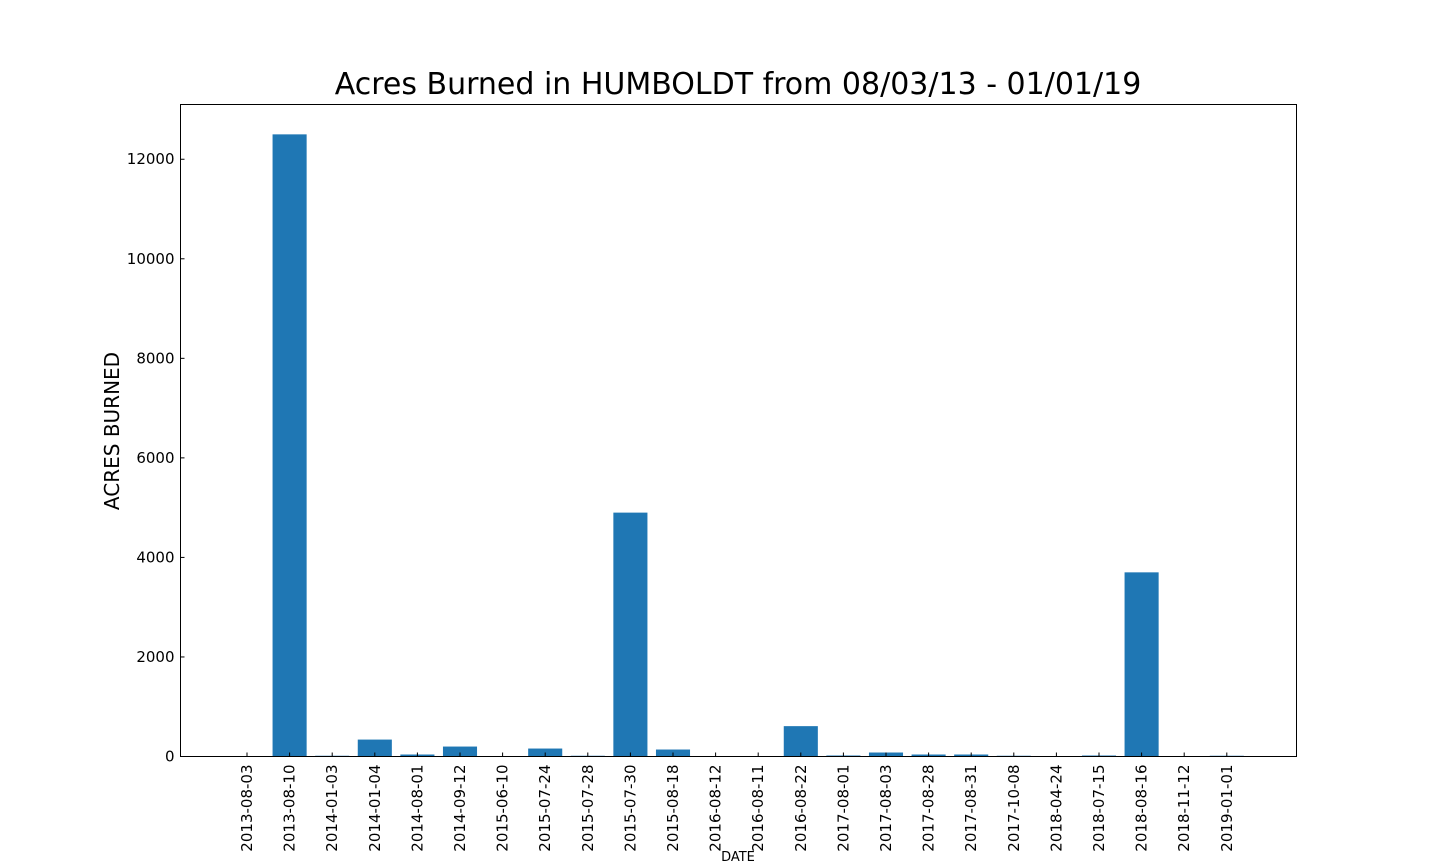  I want to click on x-tick-label: 2017-10-08, so click(1014, 808).